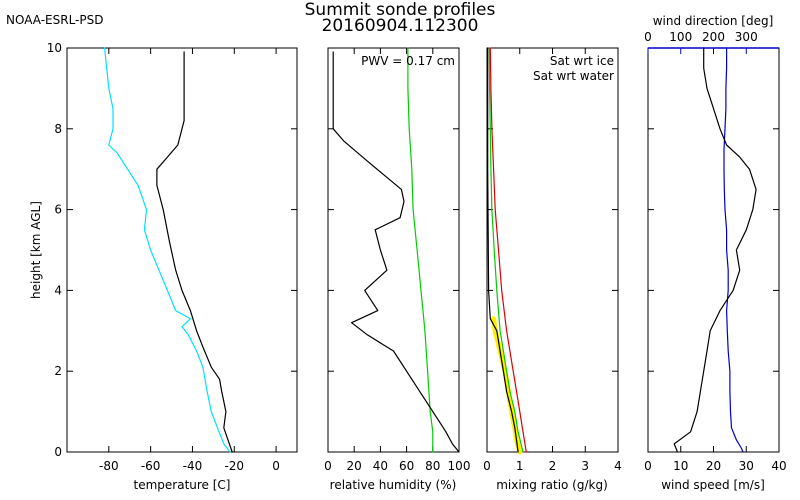 Image resolution: width=800 pixels, height=500 pixels. Describe the element at coordinates (618, 466) in the screenshot. I see `mixing_ratio-x-tick-label: 4` at that location.